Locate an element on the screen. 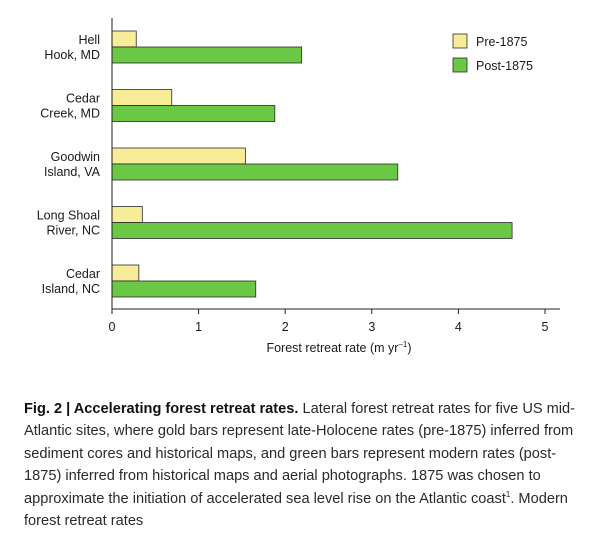 The width and height of the screenshot is (600, 540). legend: Pre-1875 Post-1875 is located at coordinates (492, 53).